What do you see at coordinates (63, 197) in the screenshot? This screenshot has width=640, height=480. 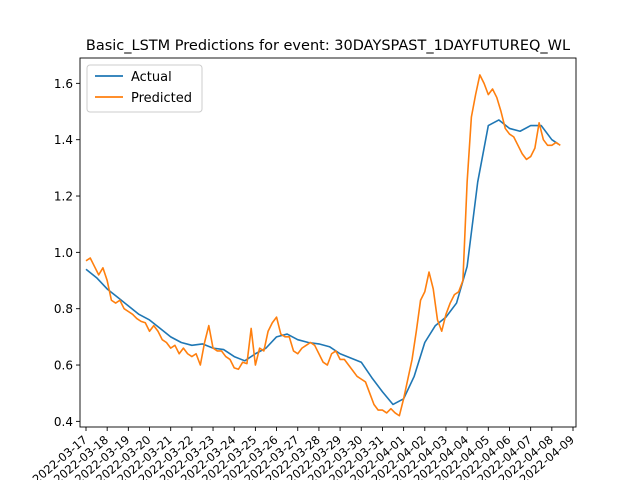 I see `y-tick-label: 1.2` at bounding box center [63, 197].